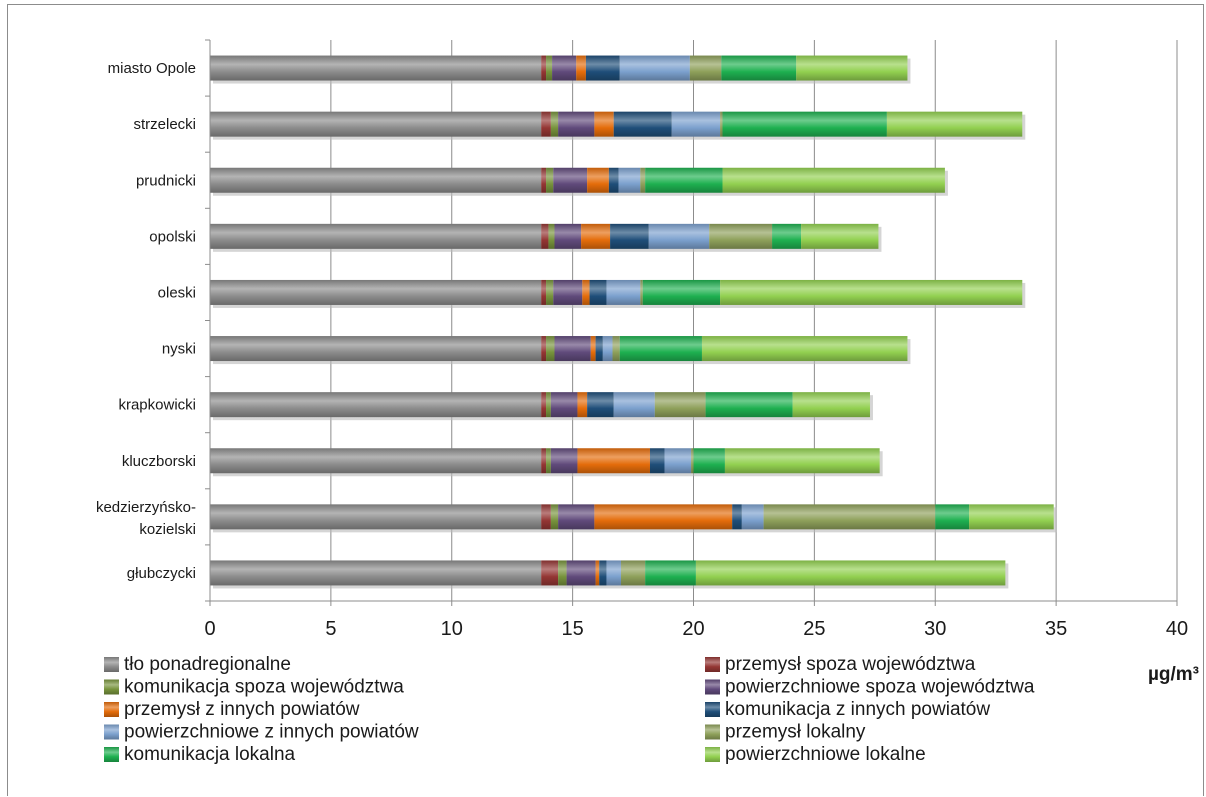 The height and width of the screenshot is (797, 1206). What do you see at coordinates (573, 629) in the screenshot?
I see `x-tick-label: 15` at bounding box center [573, 629].